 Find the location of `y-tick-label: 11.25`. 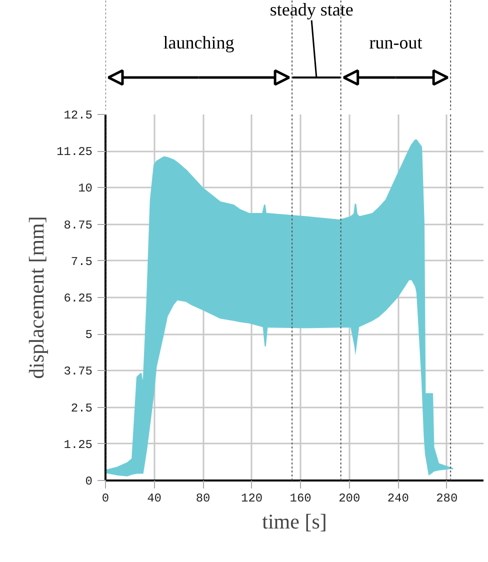

y-tick-label: 11.25 is located at coordinates (74, 152).